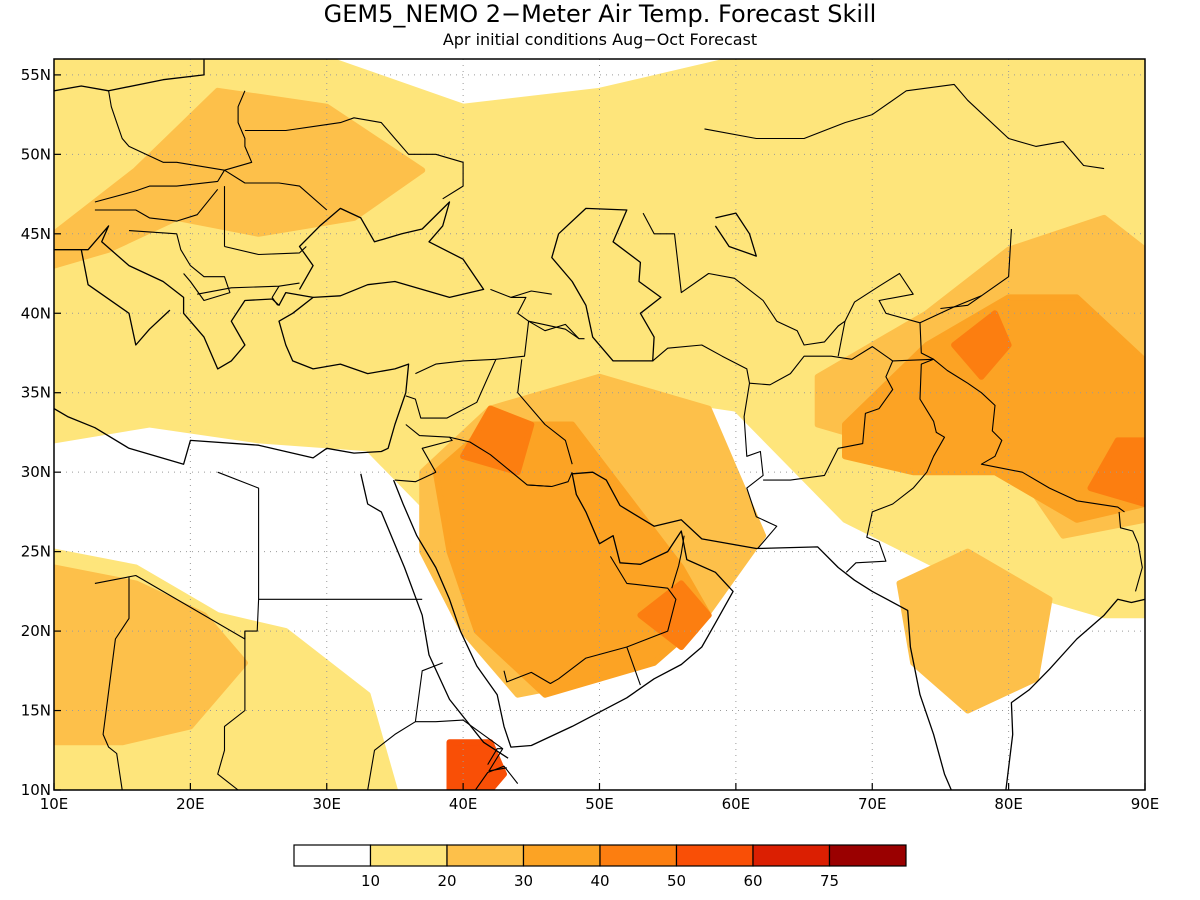  Describe the element at coordinates (41, 432) in the screenshot. I see `latitude-ticks: 10N 15N 20N 25N 30N 35N 40N 45N 50N 55N` at that location.